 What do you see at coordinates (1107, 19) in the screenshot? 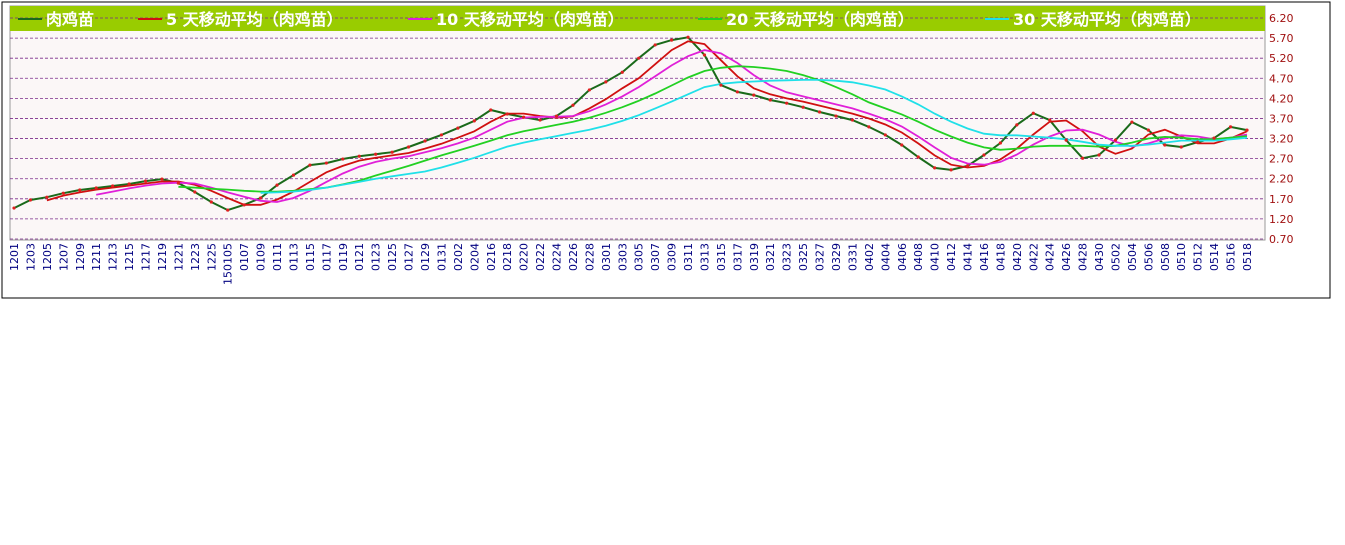
I see `legend-label: 30 天移动平均（肉鸡苗）` at bounding box center [1107, 19].